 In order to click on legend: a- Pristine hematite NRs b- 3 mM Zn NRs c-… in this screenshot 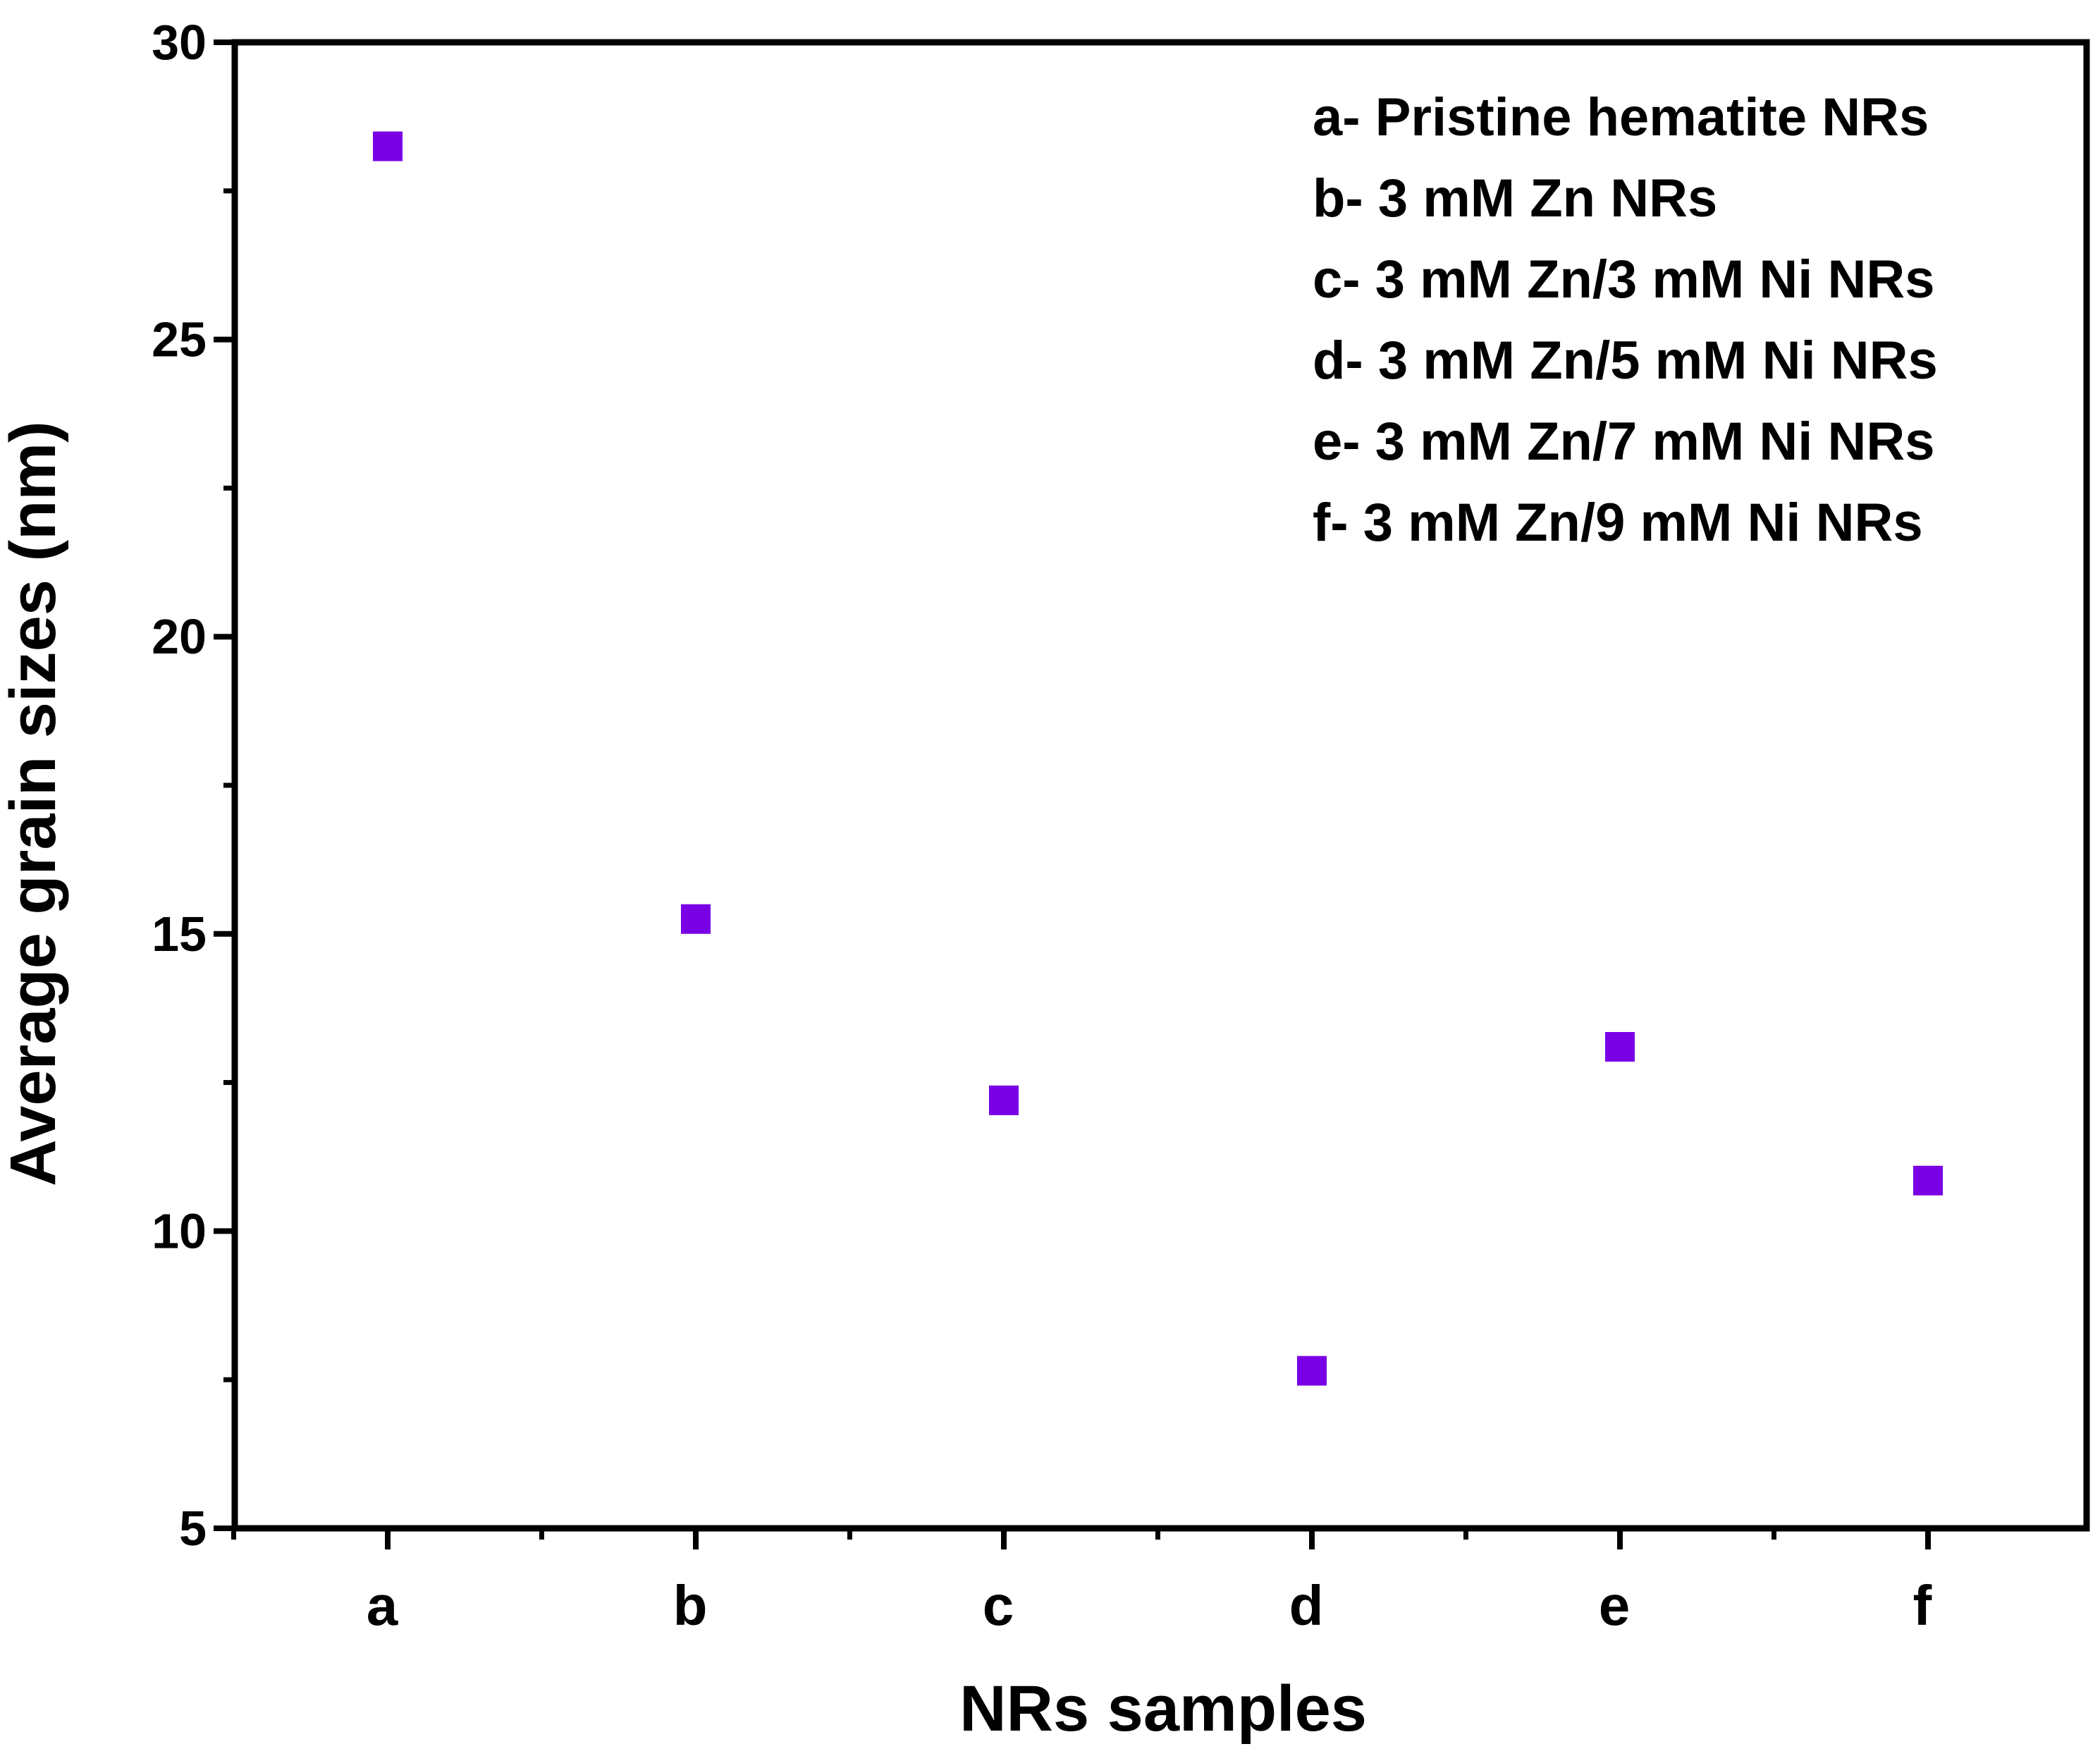, I will do `click(1626, 320)`.